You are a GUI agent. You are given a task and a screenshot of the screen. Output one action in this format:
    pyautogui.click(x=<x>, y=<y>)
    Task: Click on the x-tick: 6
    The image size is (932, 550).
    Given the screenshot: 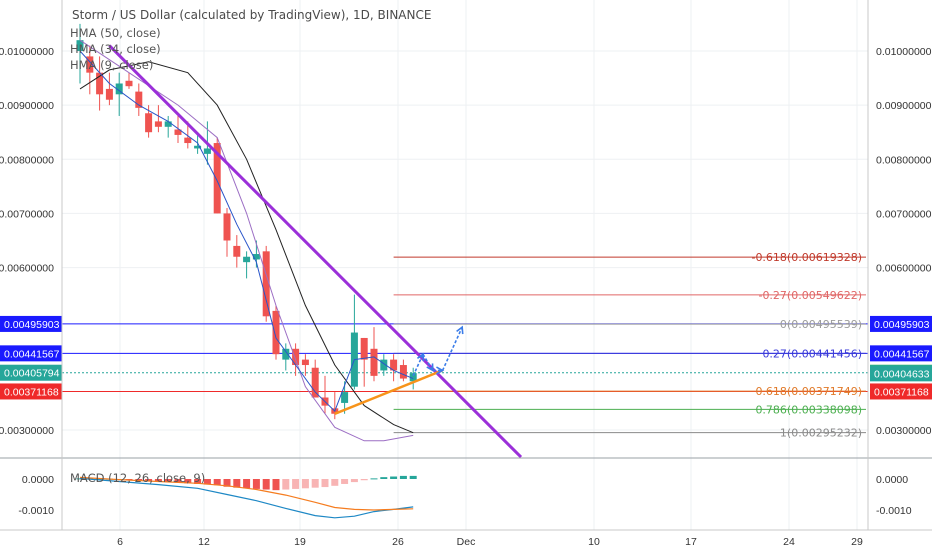 What is the action you would take?
    pyautogui.click(x=120, y=542)
    